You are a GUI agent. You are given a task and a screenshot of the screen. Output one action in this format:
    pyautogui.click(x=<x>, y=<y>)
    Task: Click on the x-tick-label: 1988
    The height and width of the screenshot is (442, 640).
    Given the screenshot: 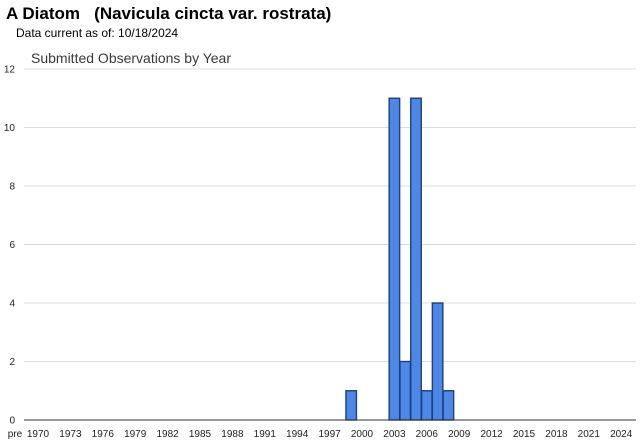 What is the action you would take?
    pyautogui.click(x=232, y=434)
    